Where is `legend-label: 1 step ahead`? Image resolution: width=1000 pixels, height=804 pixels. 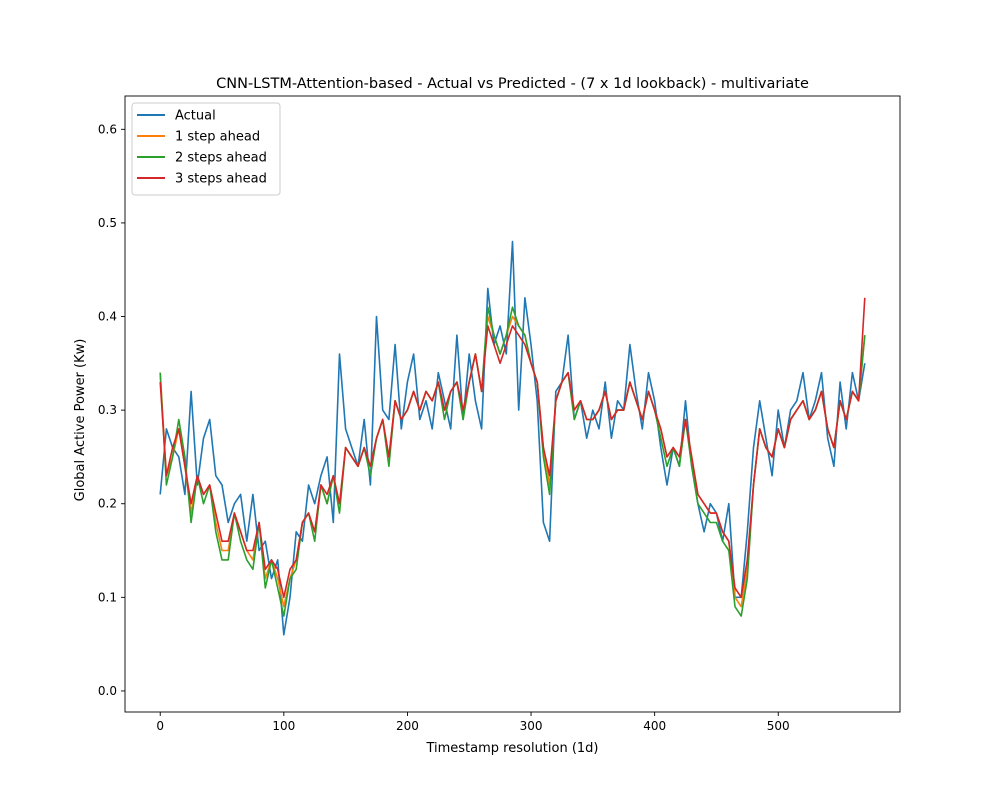
legend-label: 1 step ahead is located at coordinates (217, 137).